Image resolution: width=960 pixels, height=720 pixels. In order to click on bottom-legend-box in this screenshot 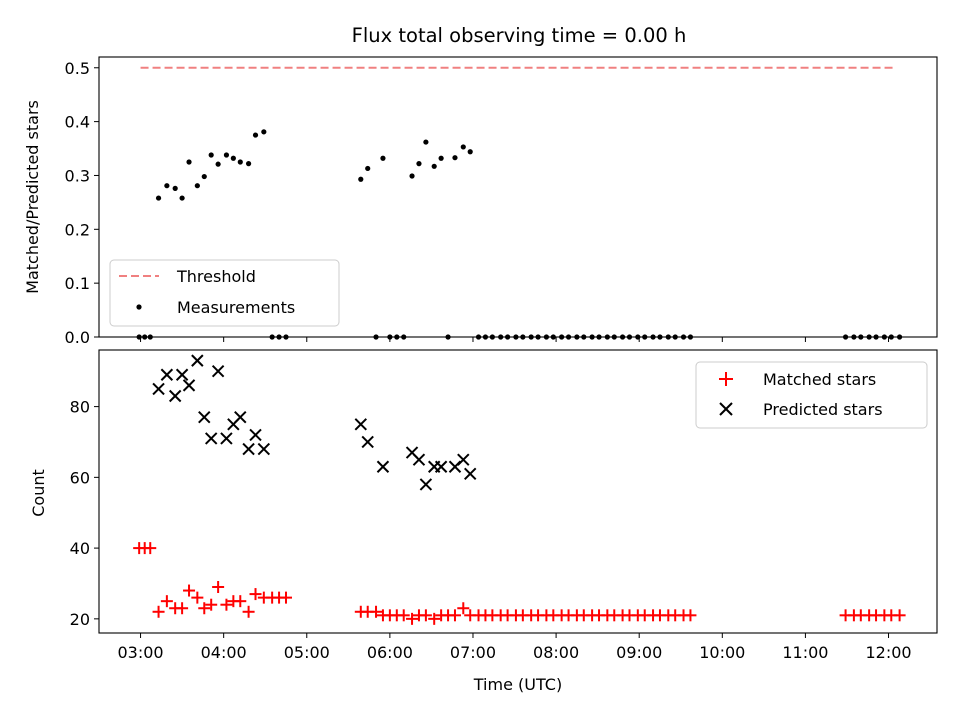, I will do `click(811, 395)`.